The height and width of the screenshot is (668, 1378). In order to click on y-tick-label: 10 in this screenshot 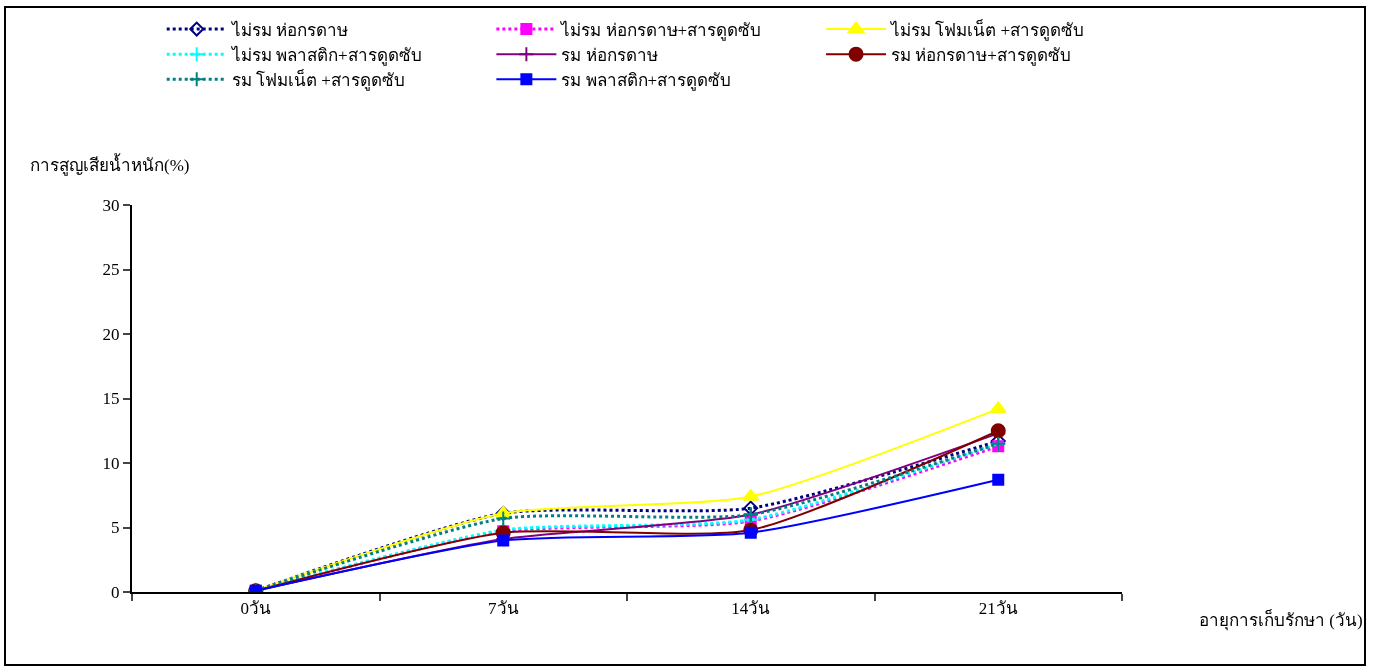, I will do `click(111, 463)`.